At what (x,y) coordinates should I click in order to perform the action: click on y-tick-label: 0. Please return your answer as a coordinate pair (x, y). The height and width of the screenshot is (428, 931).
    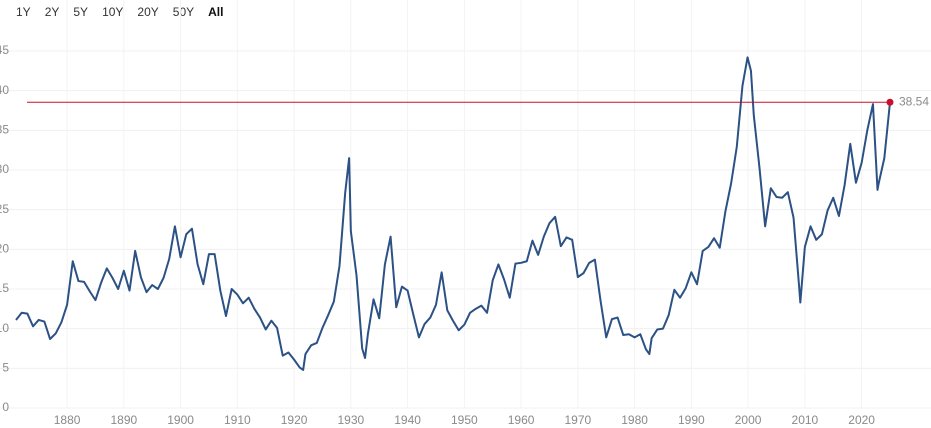
    Looking at the image, I should click on (5, 407).